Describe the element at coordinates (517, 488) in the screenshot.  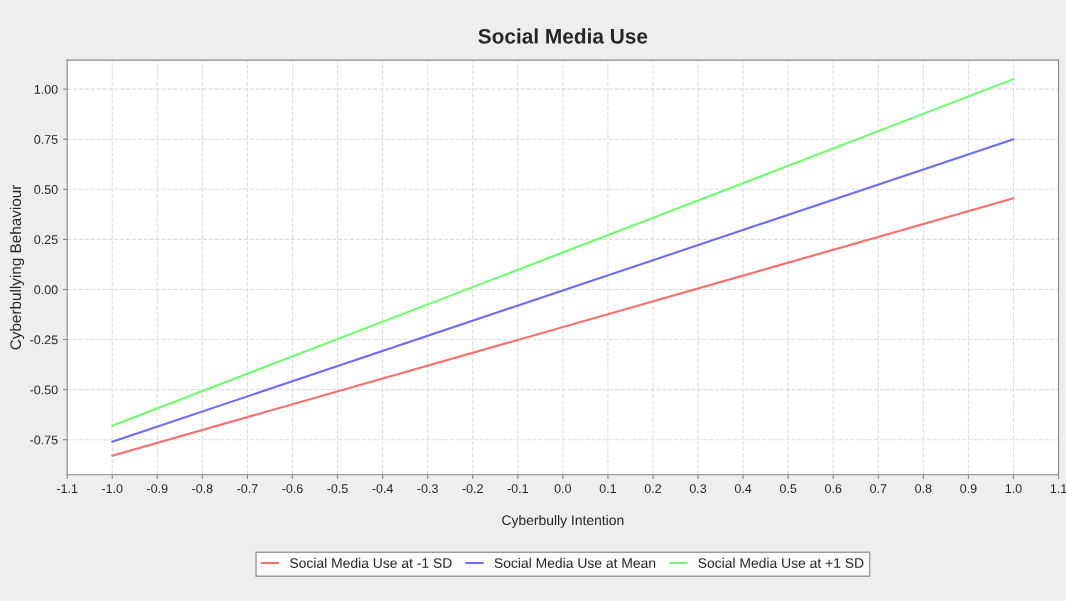
I see `x-tick-label: -0.1` at that location.